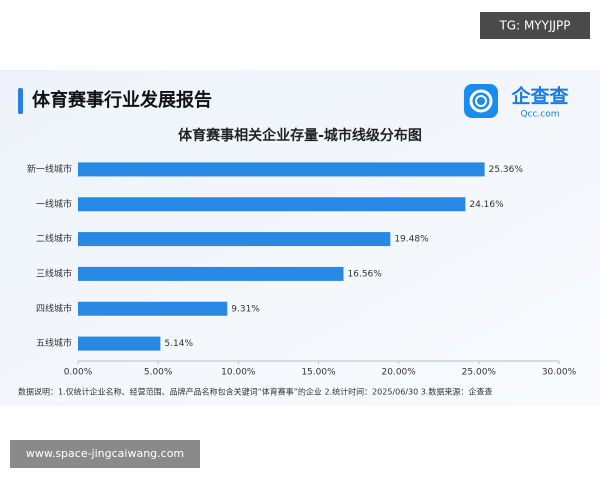  What do you see at coordinates (54, 343) in the screenshot?
I see `y-tick-label: 五线城市` at bounding box center [54, 343].